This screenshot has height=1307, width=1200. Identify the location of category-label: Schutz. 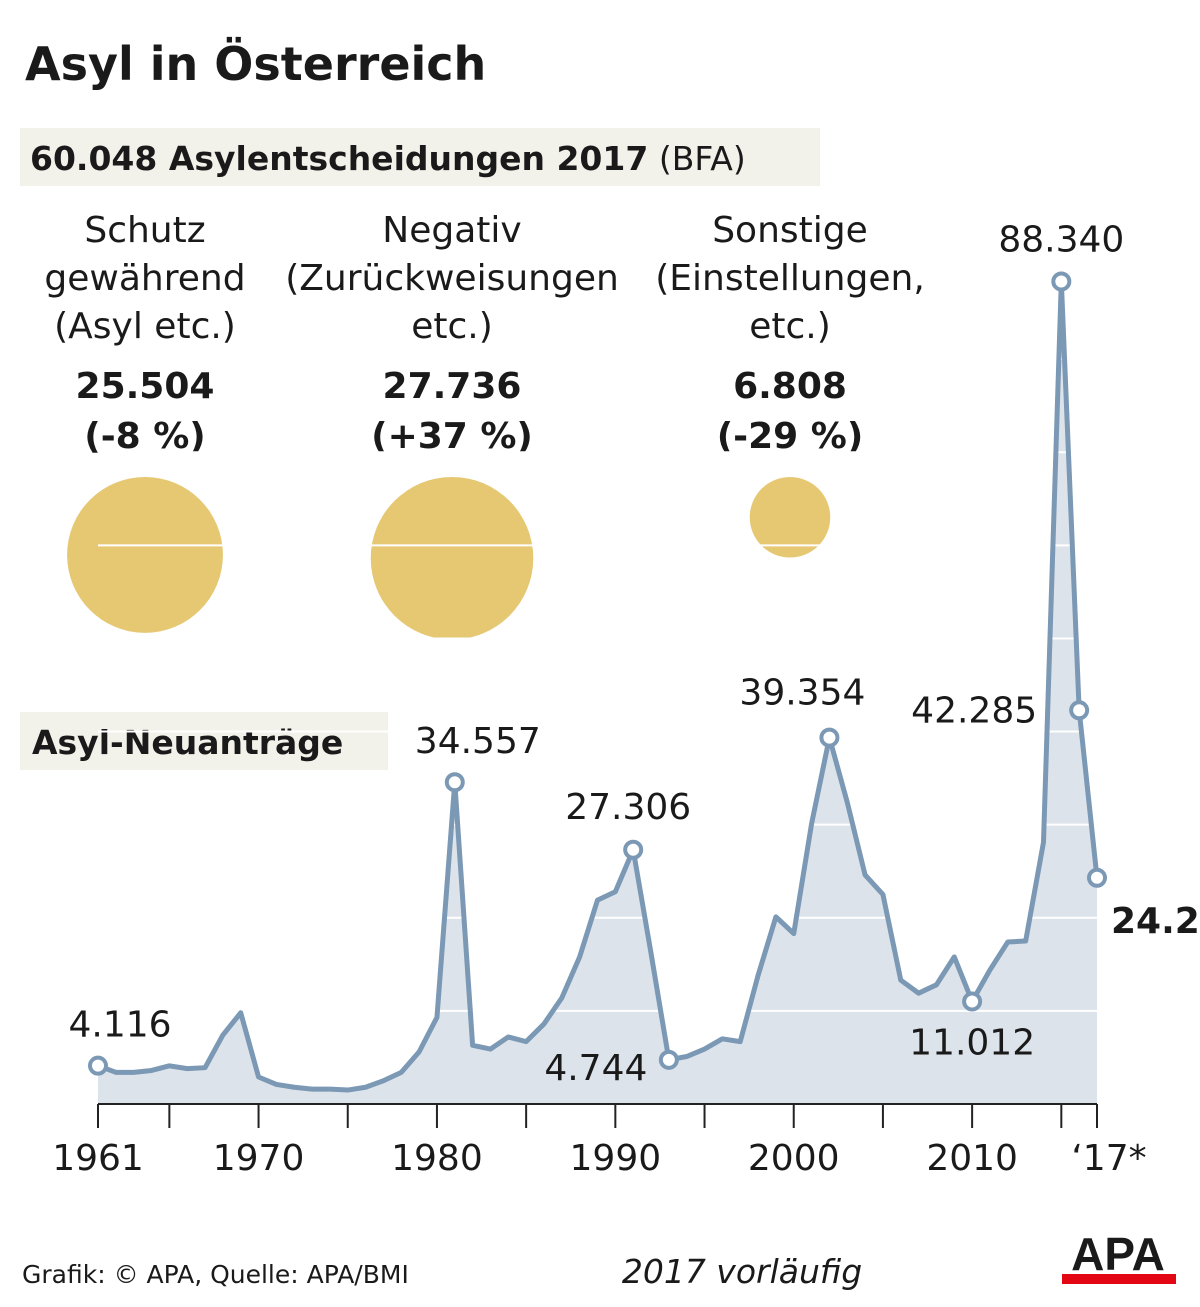
(144, 230).